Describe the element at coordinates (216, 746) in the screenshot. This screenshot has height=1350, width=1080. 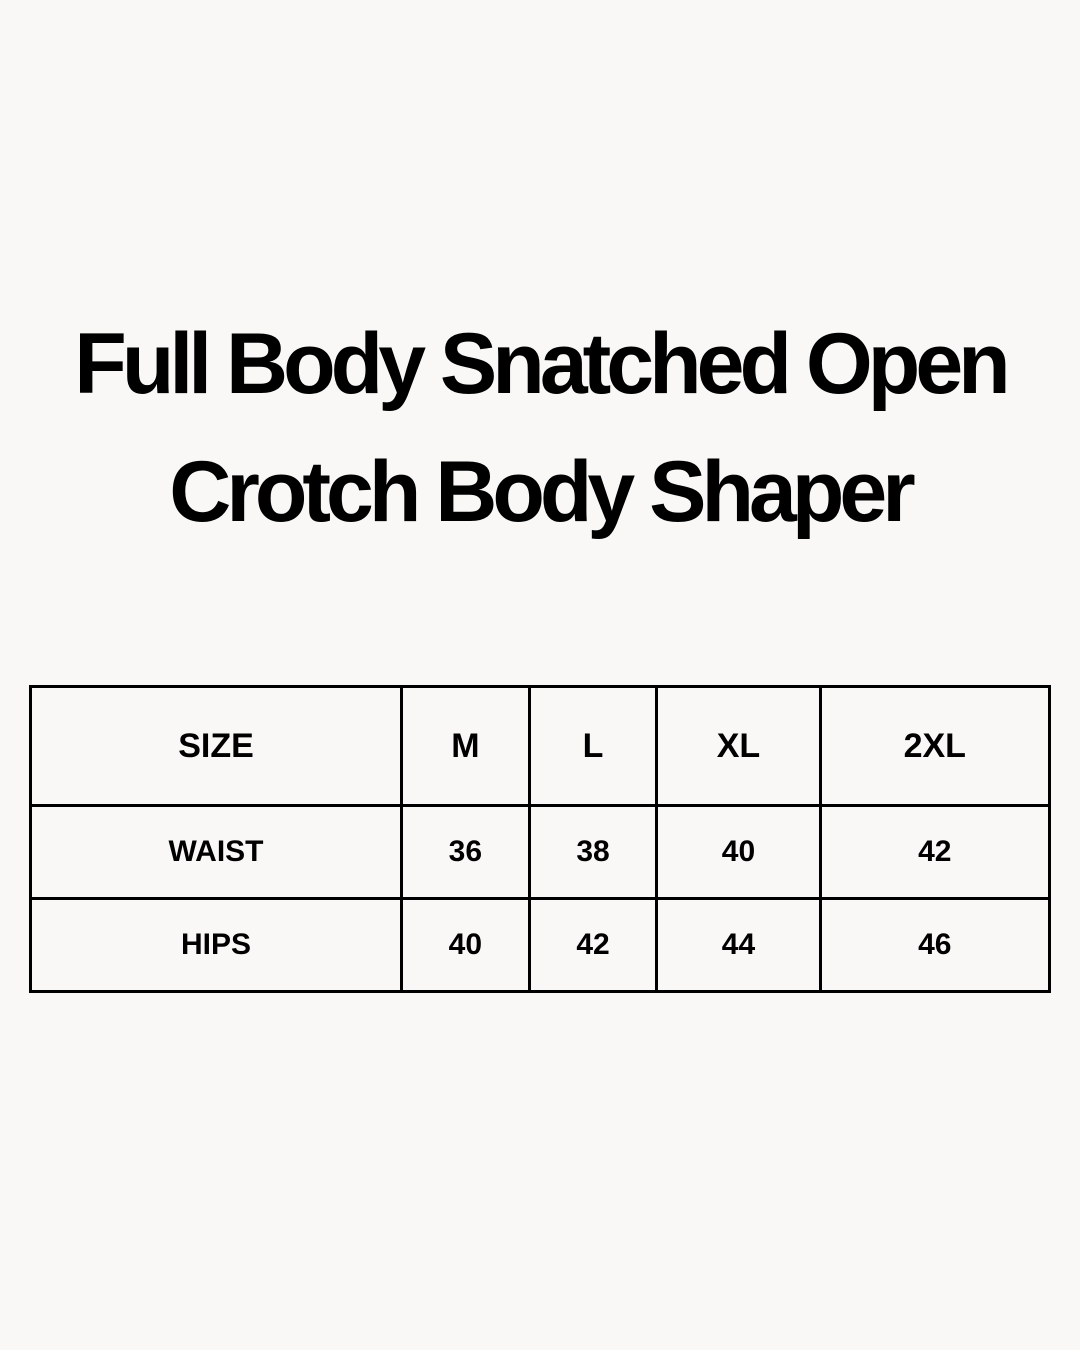
I see `header-cell: SIZE` at that location.